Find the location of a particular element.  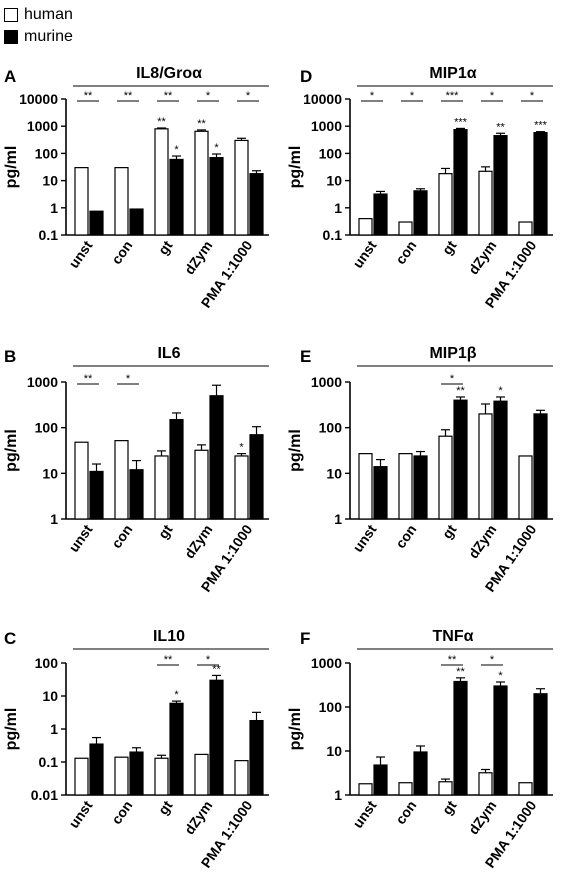

bar-significance-label: *** is located at coordinates (461, 122).